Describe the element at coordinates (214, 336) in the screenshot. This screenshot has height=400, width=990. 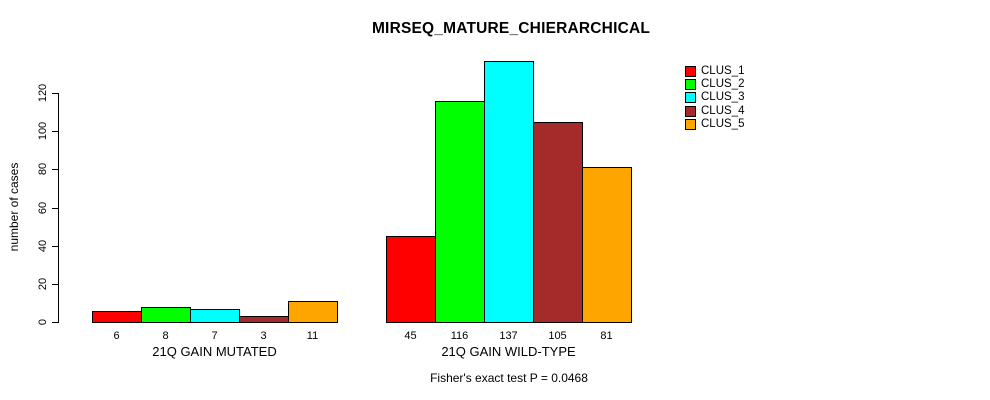
I see `bar-value-label: 7` at that location.